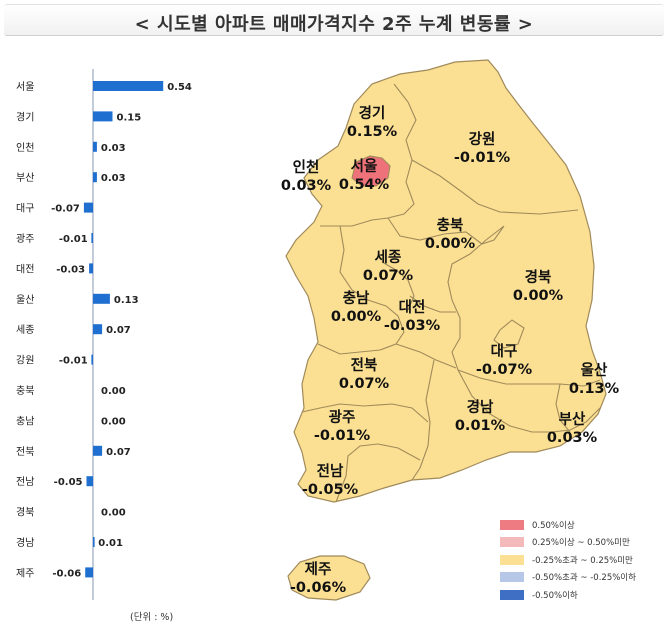 This screenshot has width=670, height=630. What do you see at coordinates (388, 257) in the screenshot?
I see `map-region-name-5: 세종` at bounding box center [388, 257].